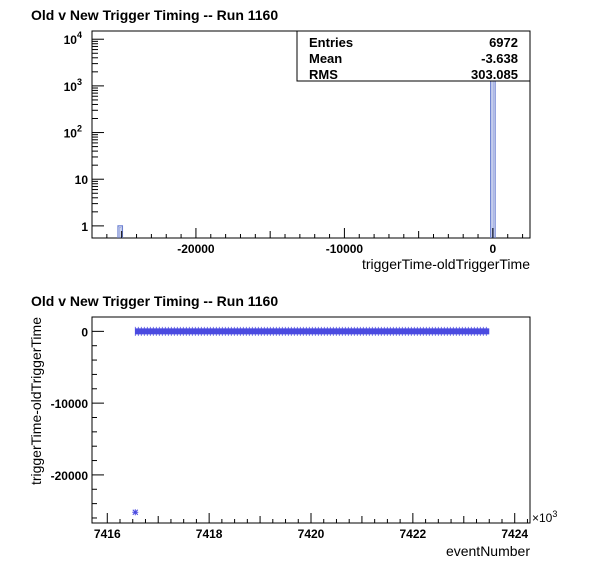  What do you see at coordinates (155, 301) in the screenshot?
I see `scatter-title: Old v New Trigger Timing -- Run 1160` at bounding box center [155, 301].